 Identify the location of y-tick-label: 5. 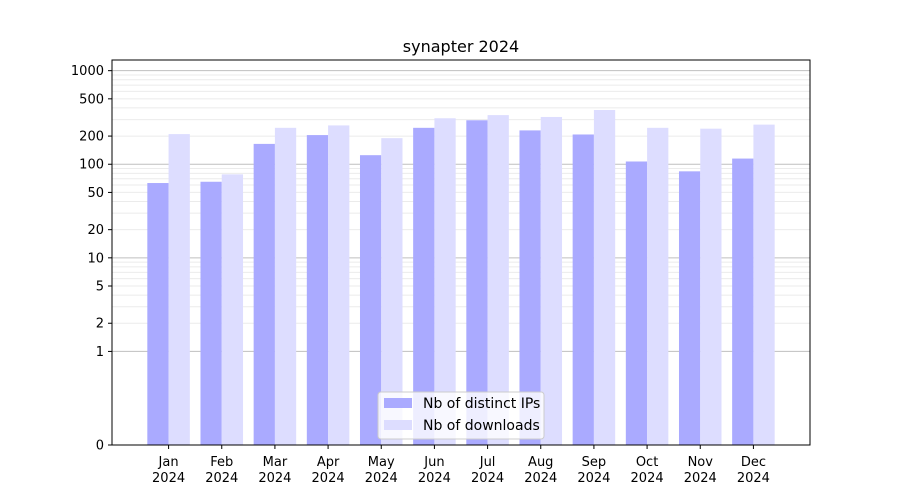
(100, 287).